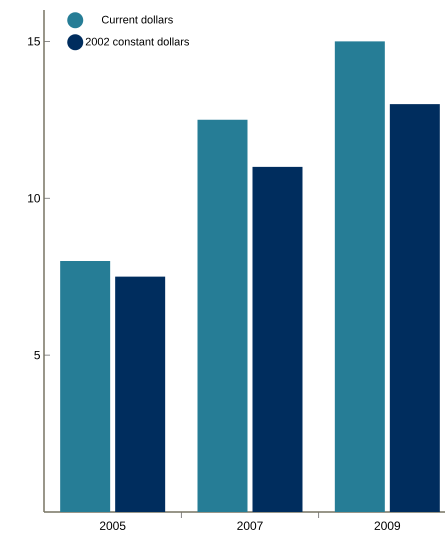  Describe the element at coordinates (37, 355) in the screenshot. I see `y-tick-label: 5` at that location.